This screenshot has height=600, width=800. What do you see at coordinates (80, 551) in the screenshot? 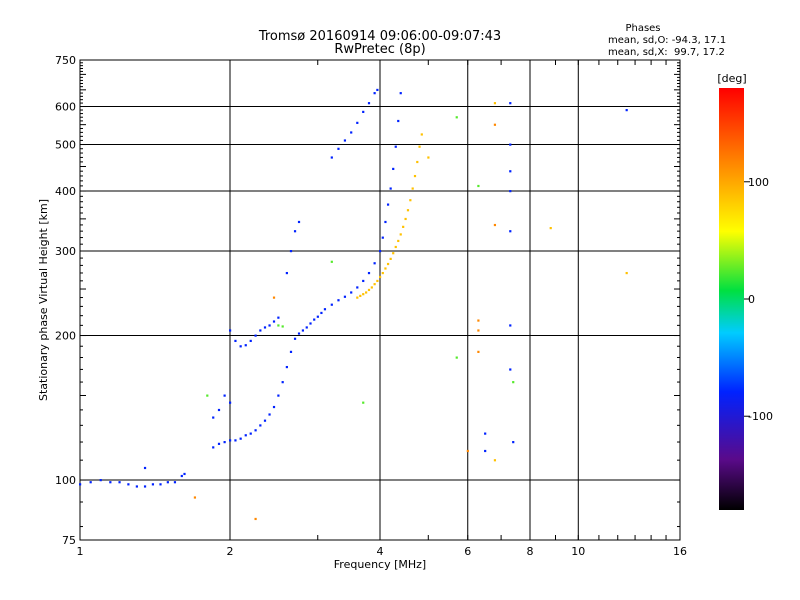
I see `x-tick-label: 1` at bounding box center [80, 551].